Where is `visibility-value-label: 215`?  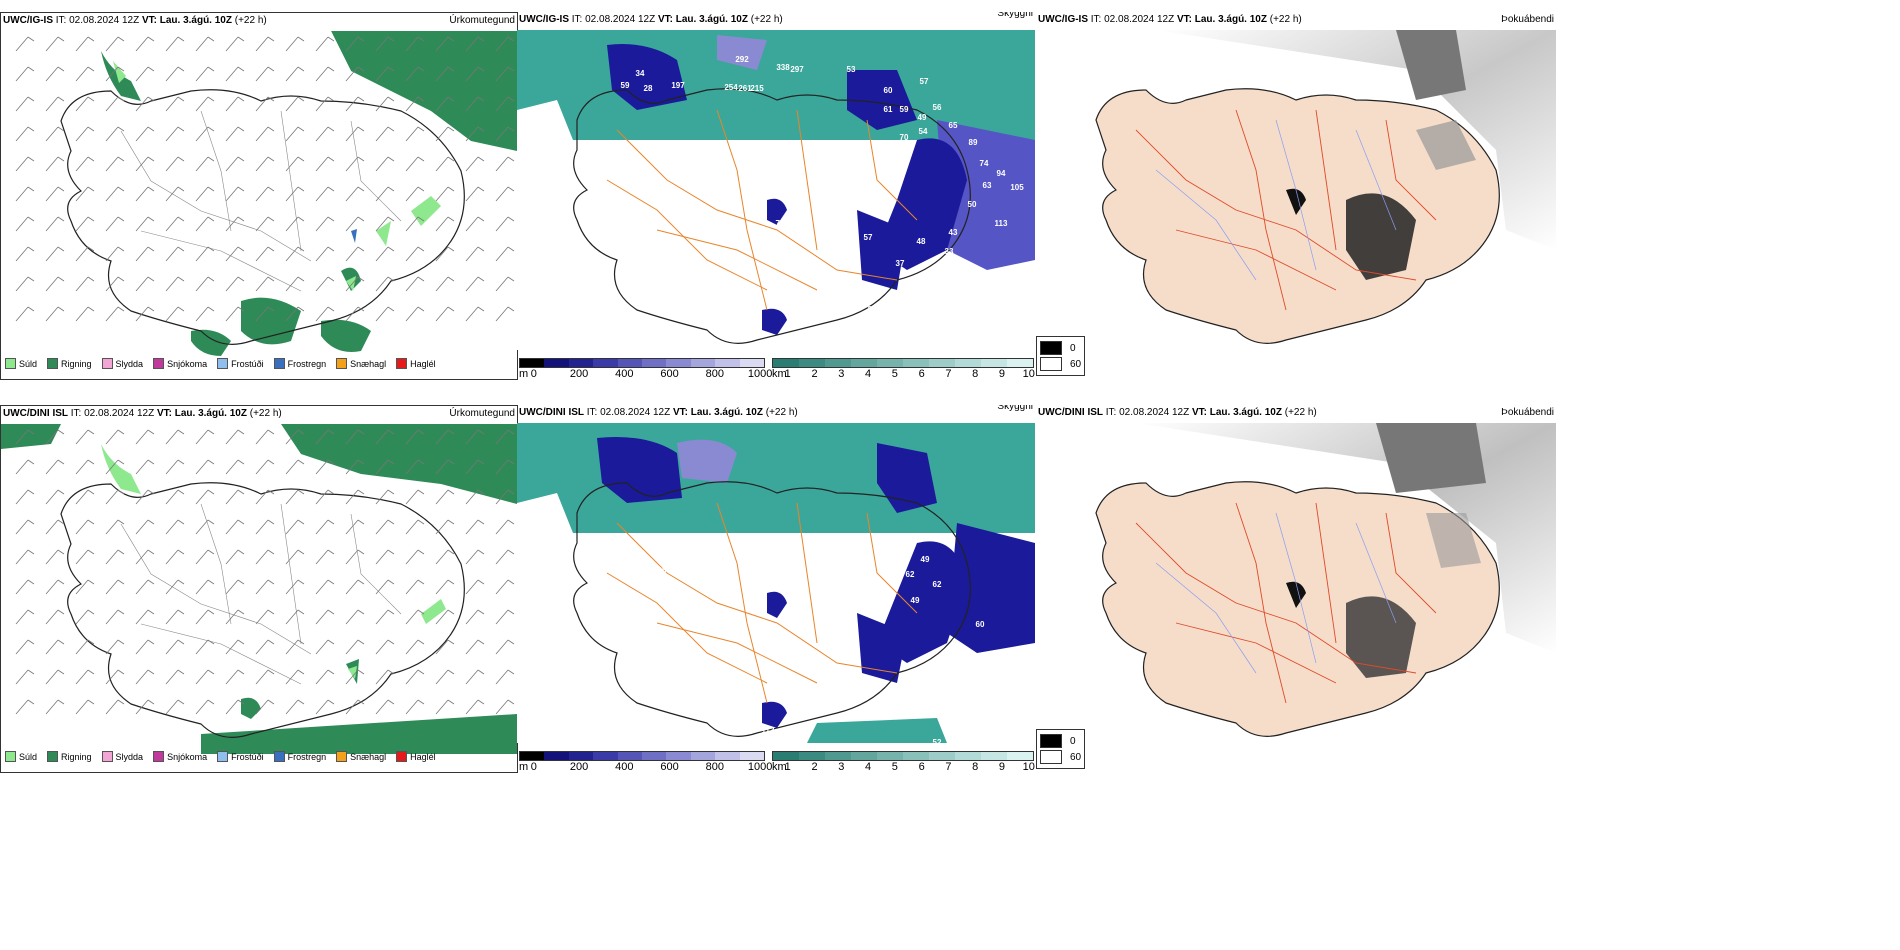 visibility-value-label: 215 is located at coordinates (757, 88).